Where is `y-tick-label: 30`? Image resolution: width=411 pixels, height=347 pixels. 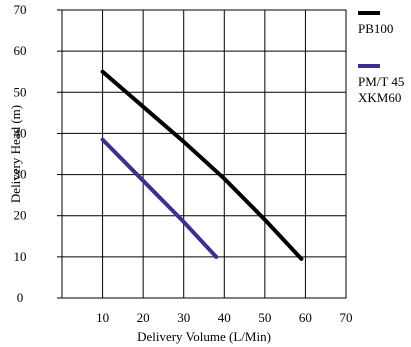 y-tick-label: 30 is located at coordinates (20, 174).